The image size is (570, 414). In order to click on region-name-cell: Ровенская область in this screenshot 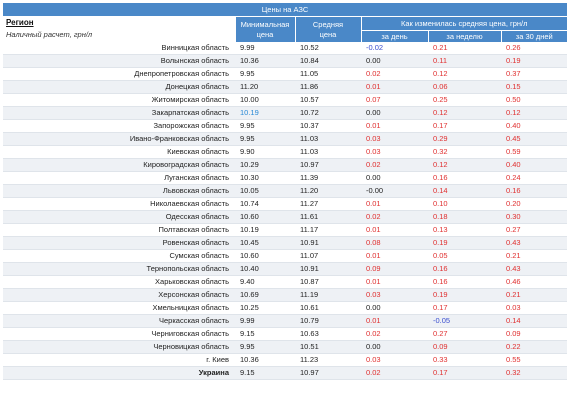, I will do `click(119, 243)`.